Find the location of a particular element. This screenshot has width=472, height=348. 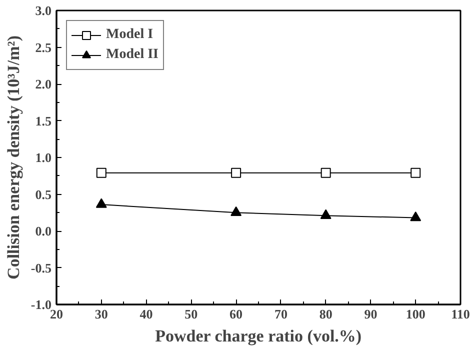

y-tick-label: 3.0 is located at coordinates (43, 10).